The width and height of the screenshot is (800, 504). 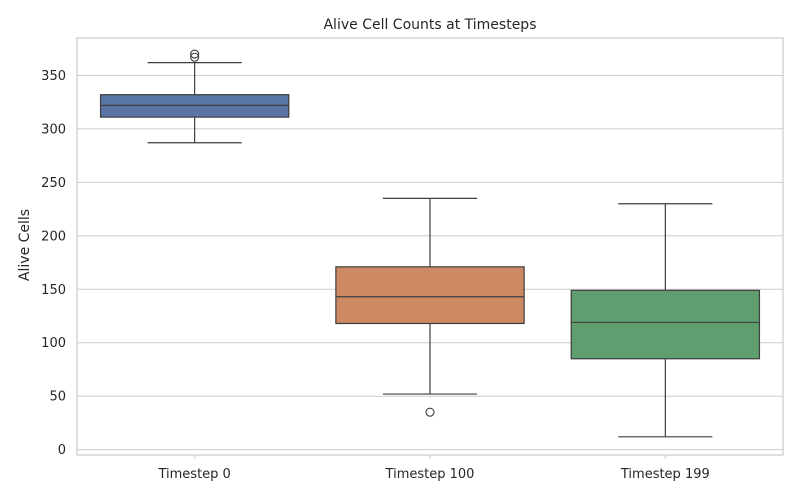 What do you see at coordinates (53, 129) in the screenshot?
I see `y-tick-label: 300` at bounding box center [53, 129].